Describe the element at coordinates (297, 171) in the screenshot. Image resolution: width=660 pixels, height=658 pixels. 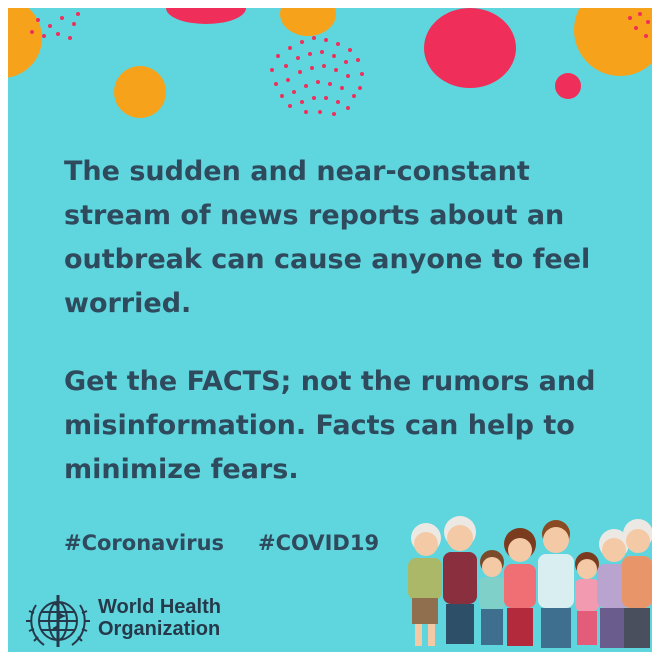
I see `message-line: The sudden and near-constant` at that location.